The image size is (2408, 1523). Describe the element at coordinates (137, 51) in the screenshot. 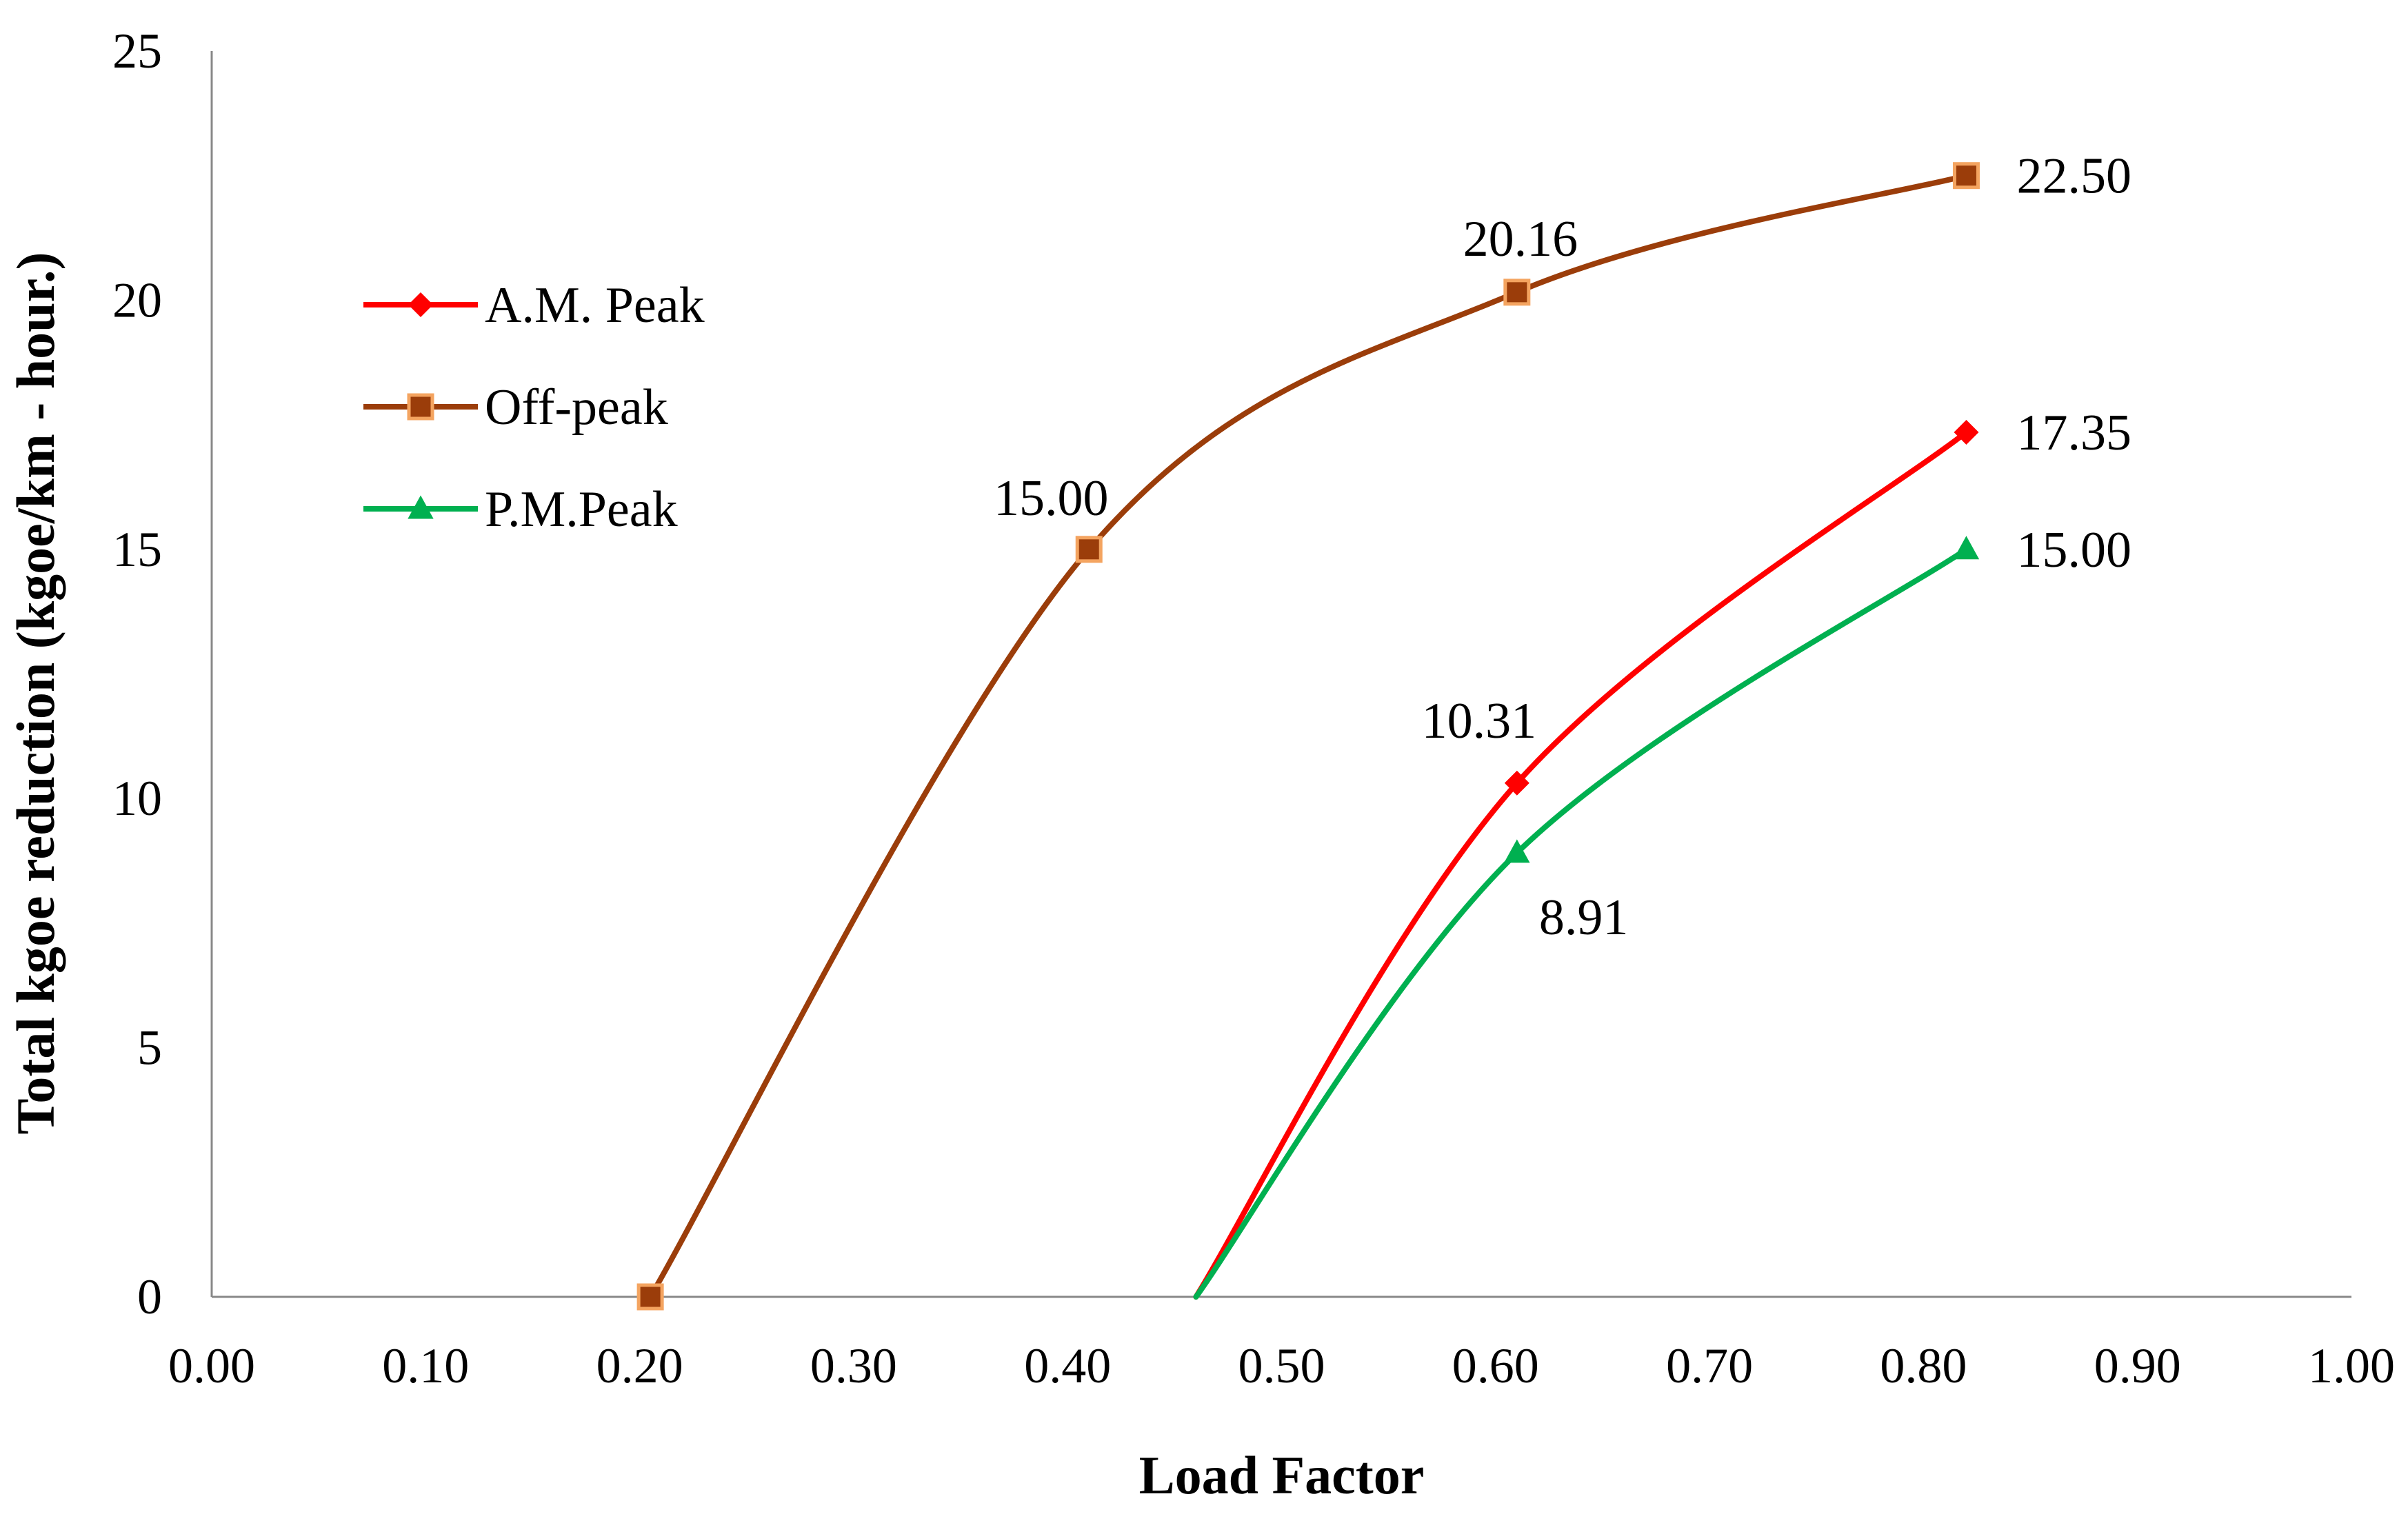

I see `y-tick-label: 25` at that location.